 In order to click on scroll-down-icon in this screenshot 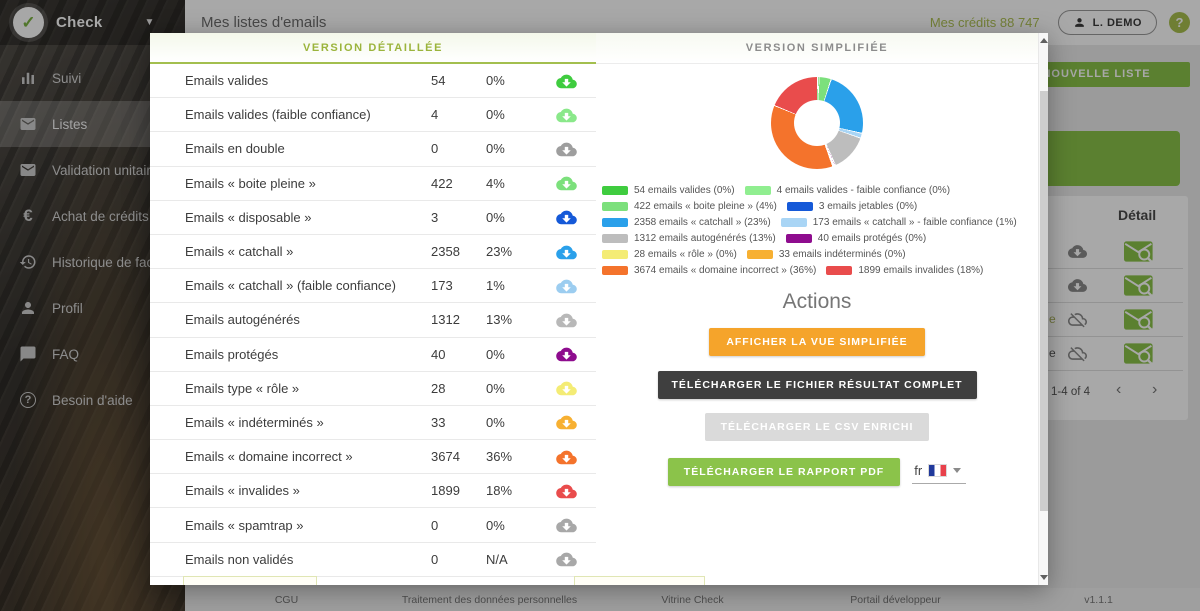, I will do `click(1044, 577)`.